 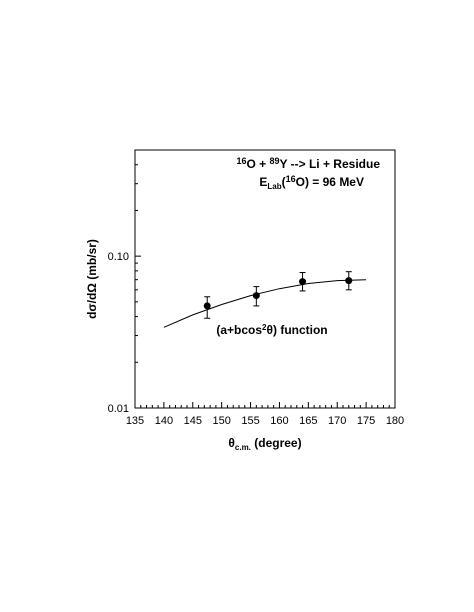 I want to click on x-axis-title: θc.m. (degree), so click(x=264, y=444).